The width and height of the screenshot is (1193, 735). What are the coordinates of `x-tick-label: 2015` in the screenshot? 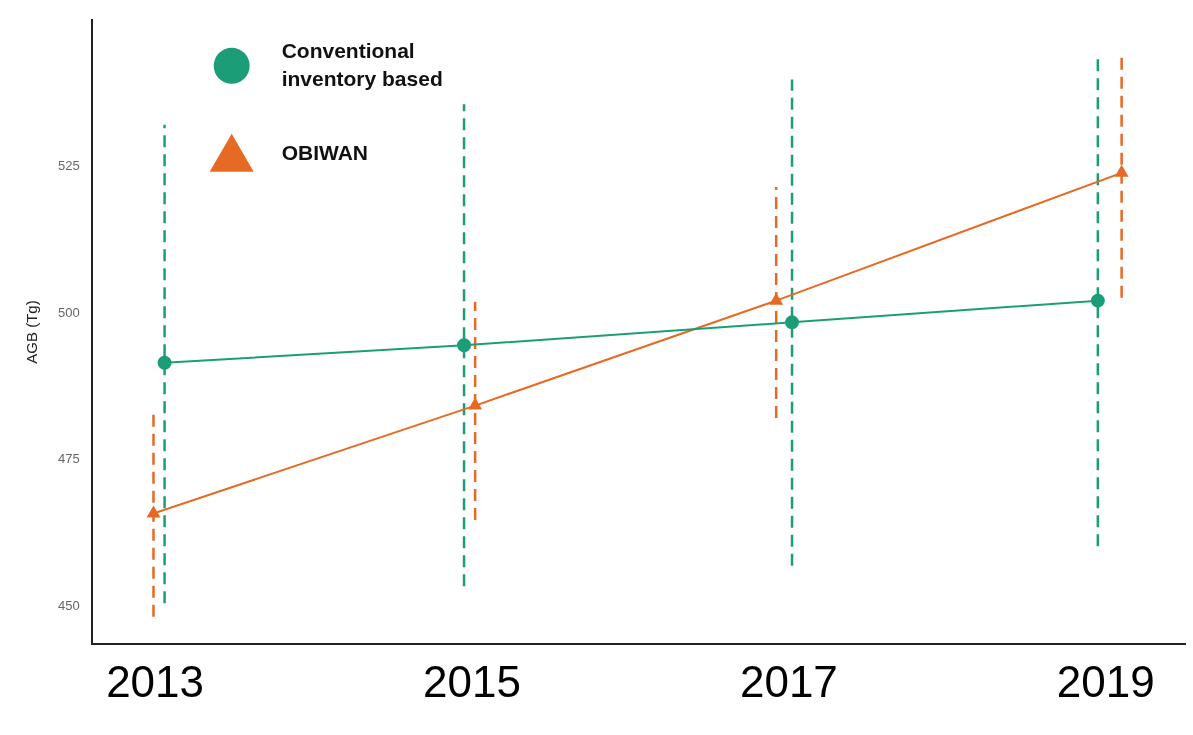 It's located at (472, 681).